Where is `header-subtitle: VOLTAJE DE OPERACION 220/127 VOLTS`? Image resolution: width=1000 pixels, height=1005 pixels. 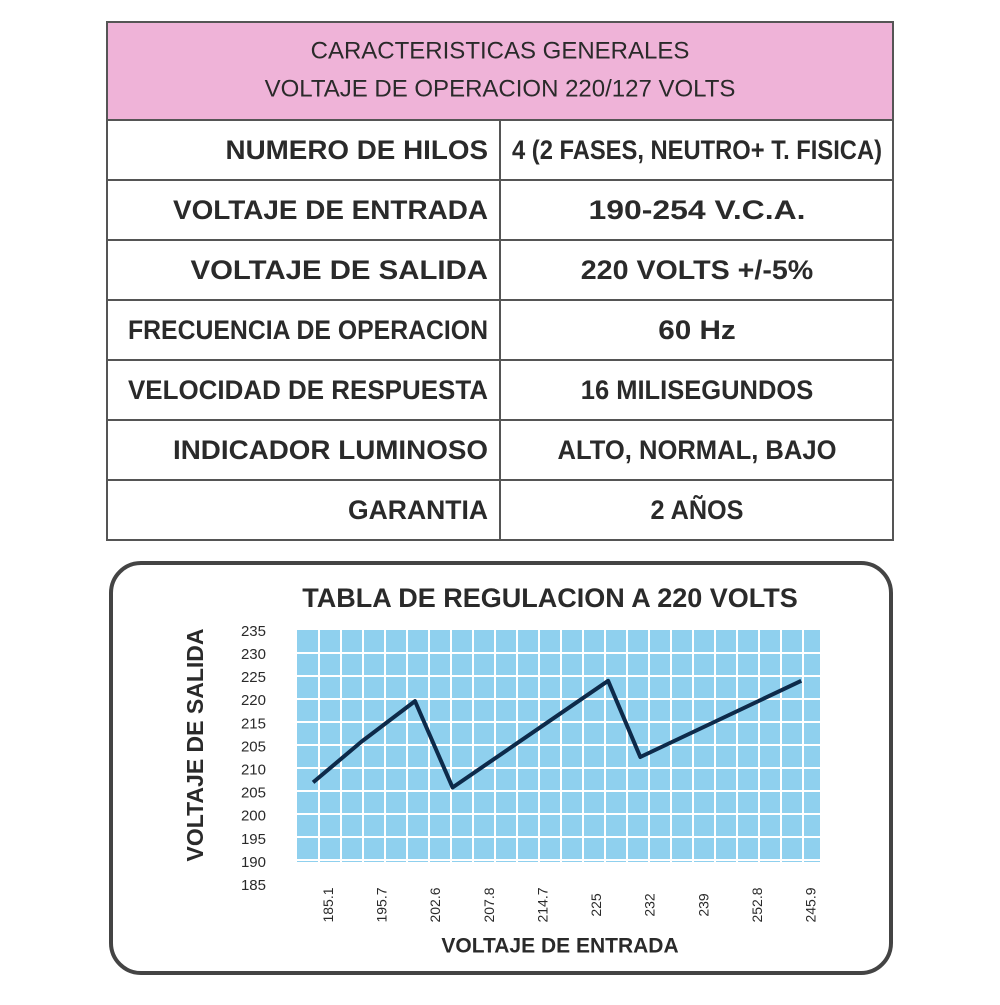 header-subtitle: VOLTAJE DE OPERACION 220/127 VOLTS is located at coordinates (500, 88).